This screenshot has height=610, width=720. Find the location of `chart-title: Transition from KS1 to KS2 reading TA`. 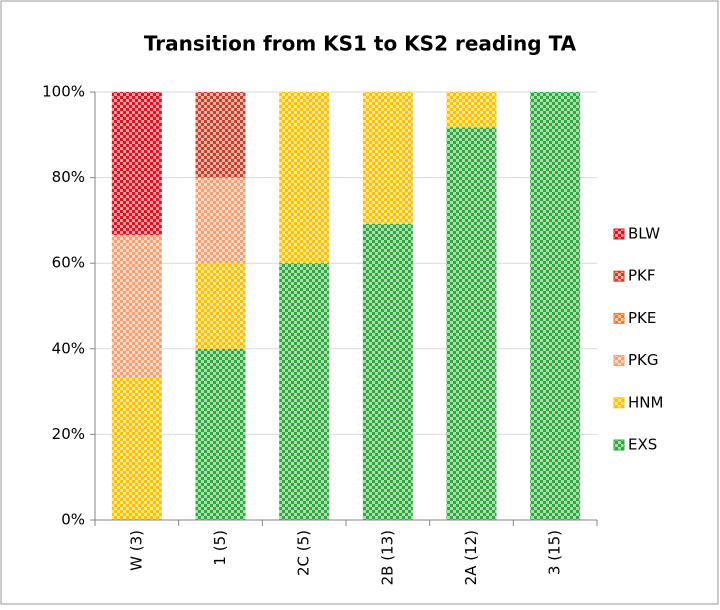

chart-title: Transition from KS1 to KS2 reading TA is located at coordinates (360, 44).